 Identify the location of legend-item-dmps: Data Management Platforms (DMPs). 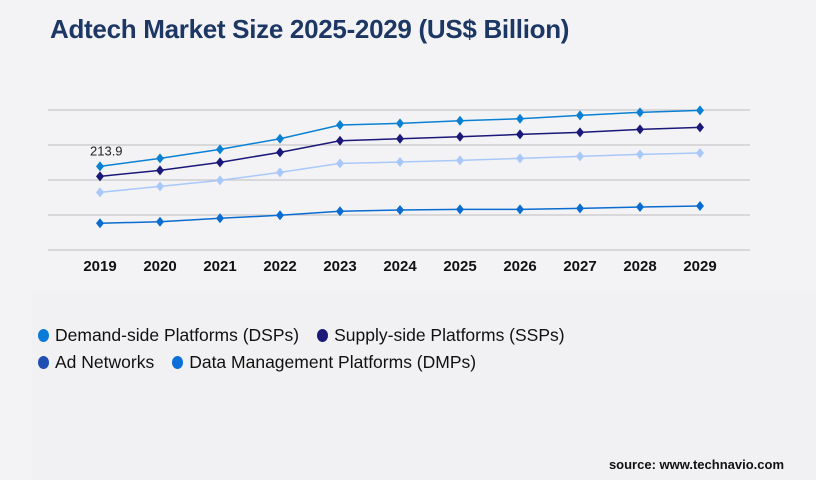
(324, 362).